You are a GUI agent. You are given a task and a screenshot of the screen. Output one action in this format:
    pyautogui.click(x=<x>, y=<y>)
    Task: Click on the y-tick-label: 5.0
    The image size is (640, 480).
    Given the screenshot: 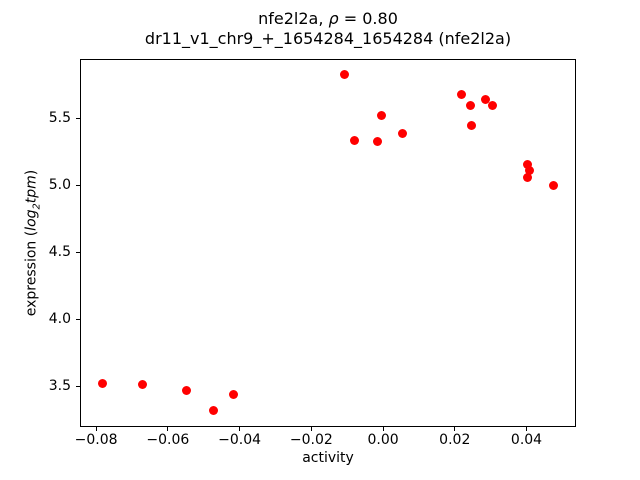 What is the action you would take?
    pyautogui.click(x=59, y=185)
    